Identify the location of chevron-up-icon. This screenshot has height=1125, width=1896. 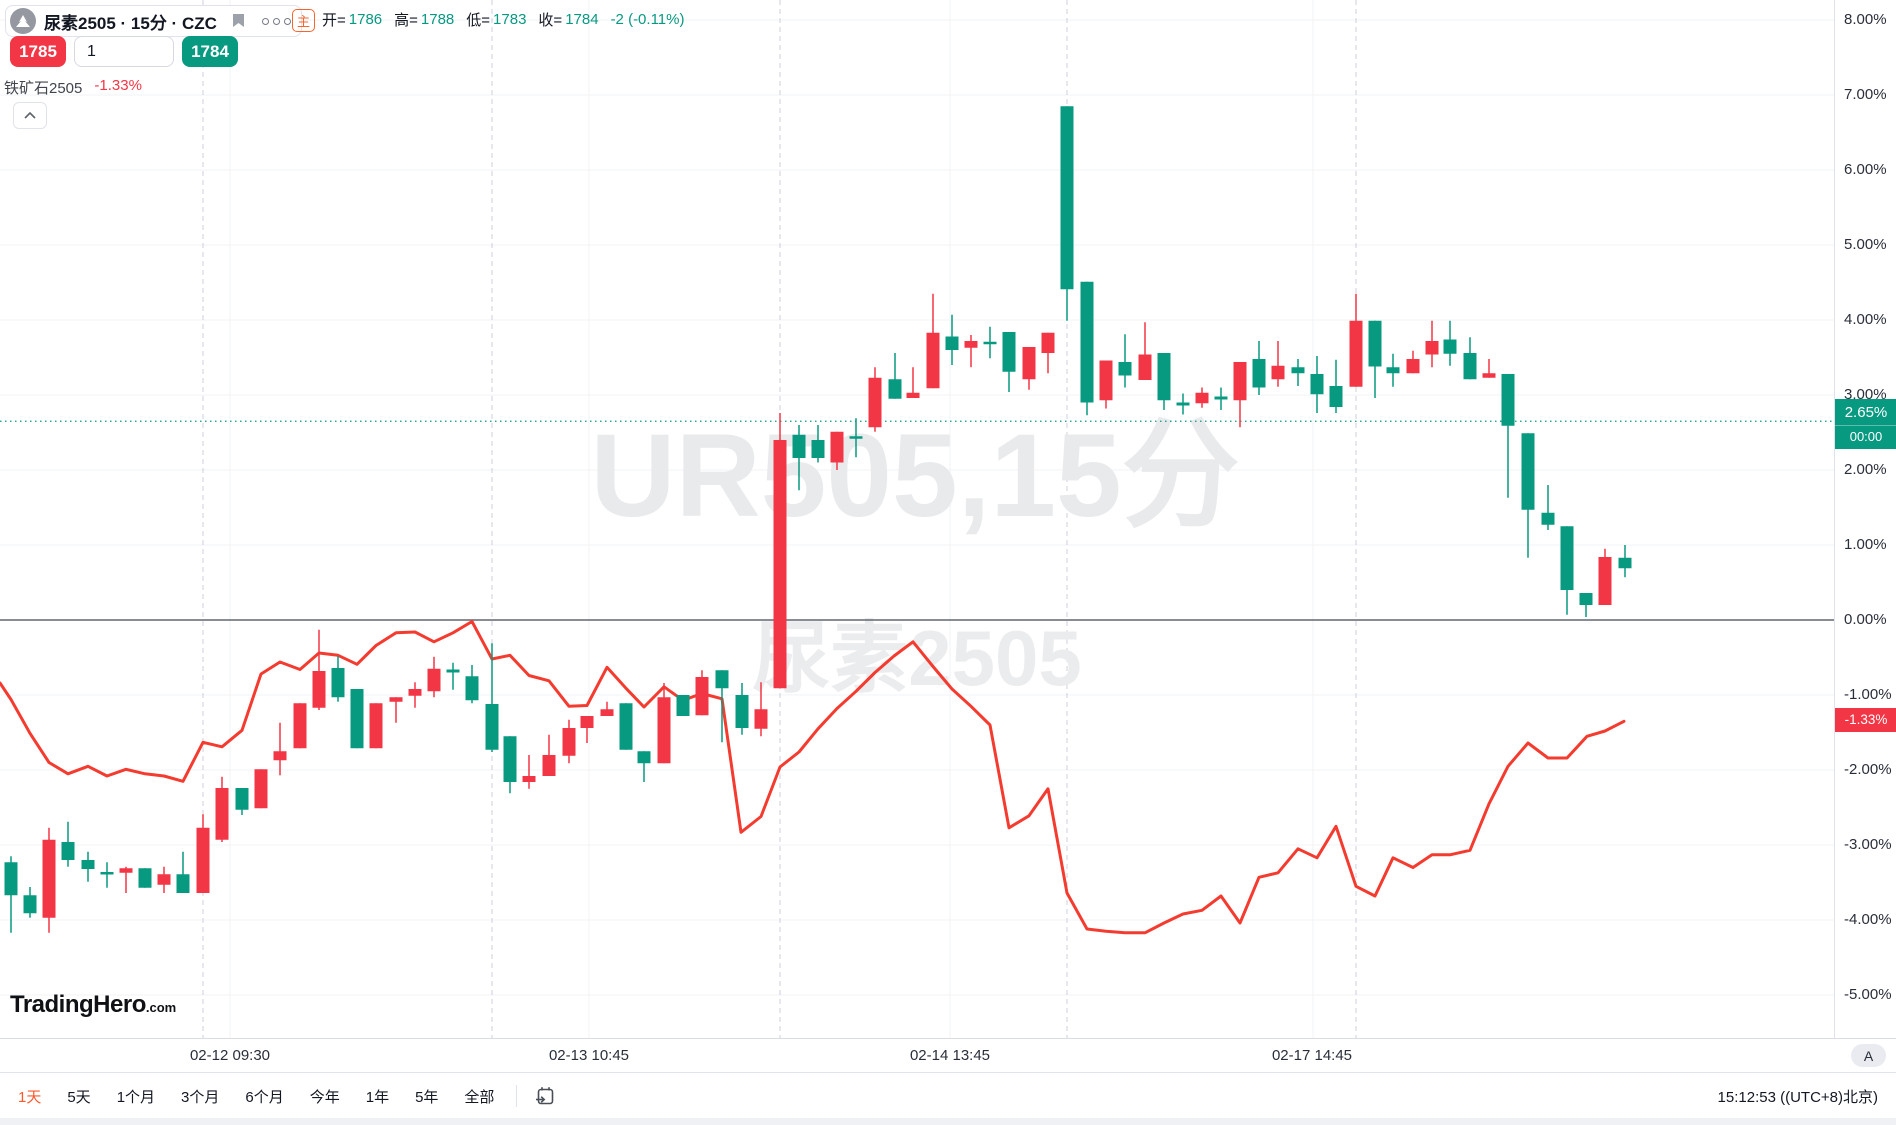
(30, 115).